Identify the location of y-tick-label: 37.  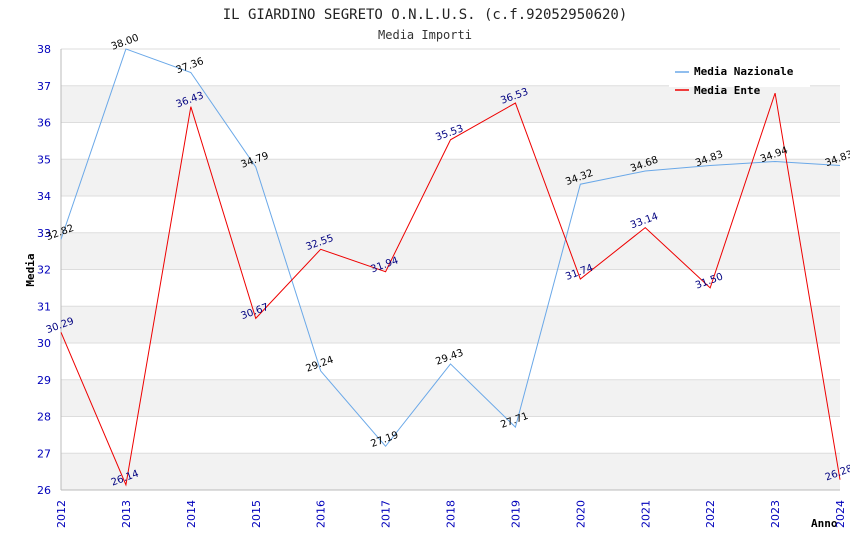
(44, 86).